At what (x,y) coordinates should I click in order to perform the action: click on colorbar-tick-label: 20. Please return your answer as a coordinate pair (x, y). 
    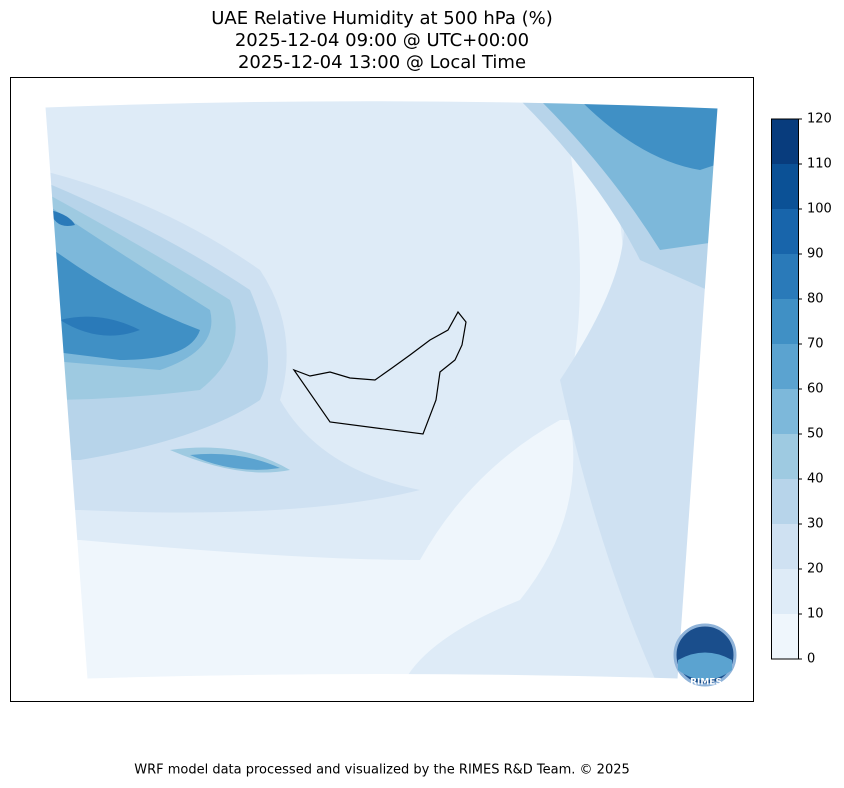
    Looking at the image, I should click on (815, 569).